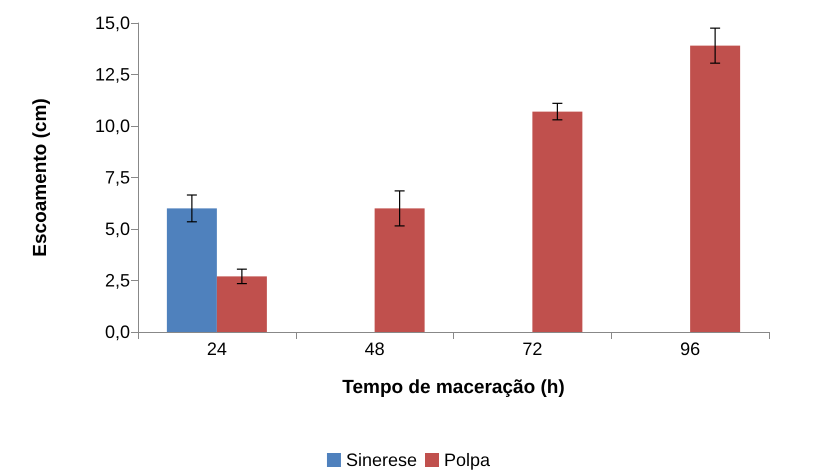  I want to click on y-tick-label: 0,0, so click(117, 332).